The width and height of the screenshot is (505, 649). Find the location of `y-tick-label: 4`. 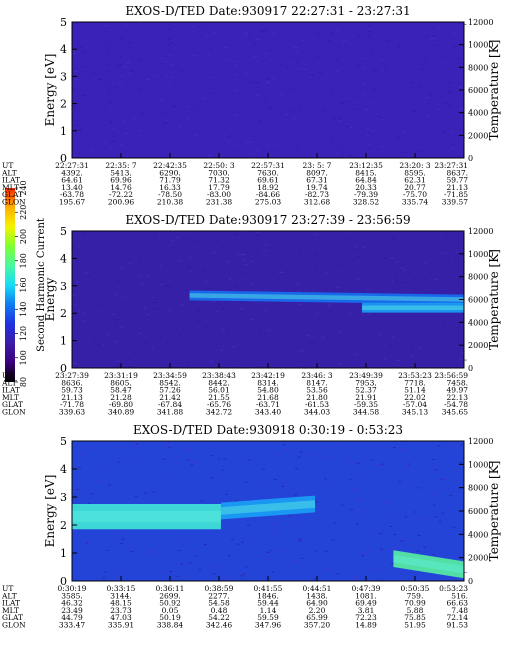

y-tick-label: 4 is located at coordinates (63, 49).